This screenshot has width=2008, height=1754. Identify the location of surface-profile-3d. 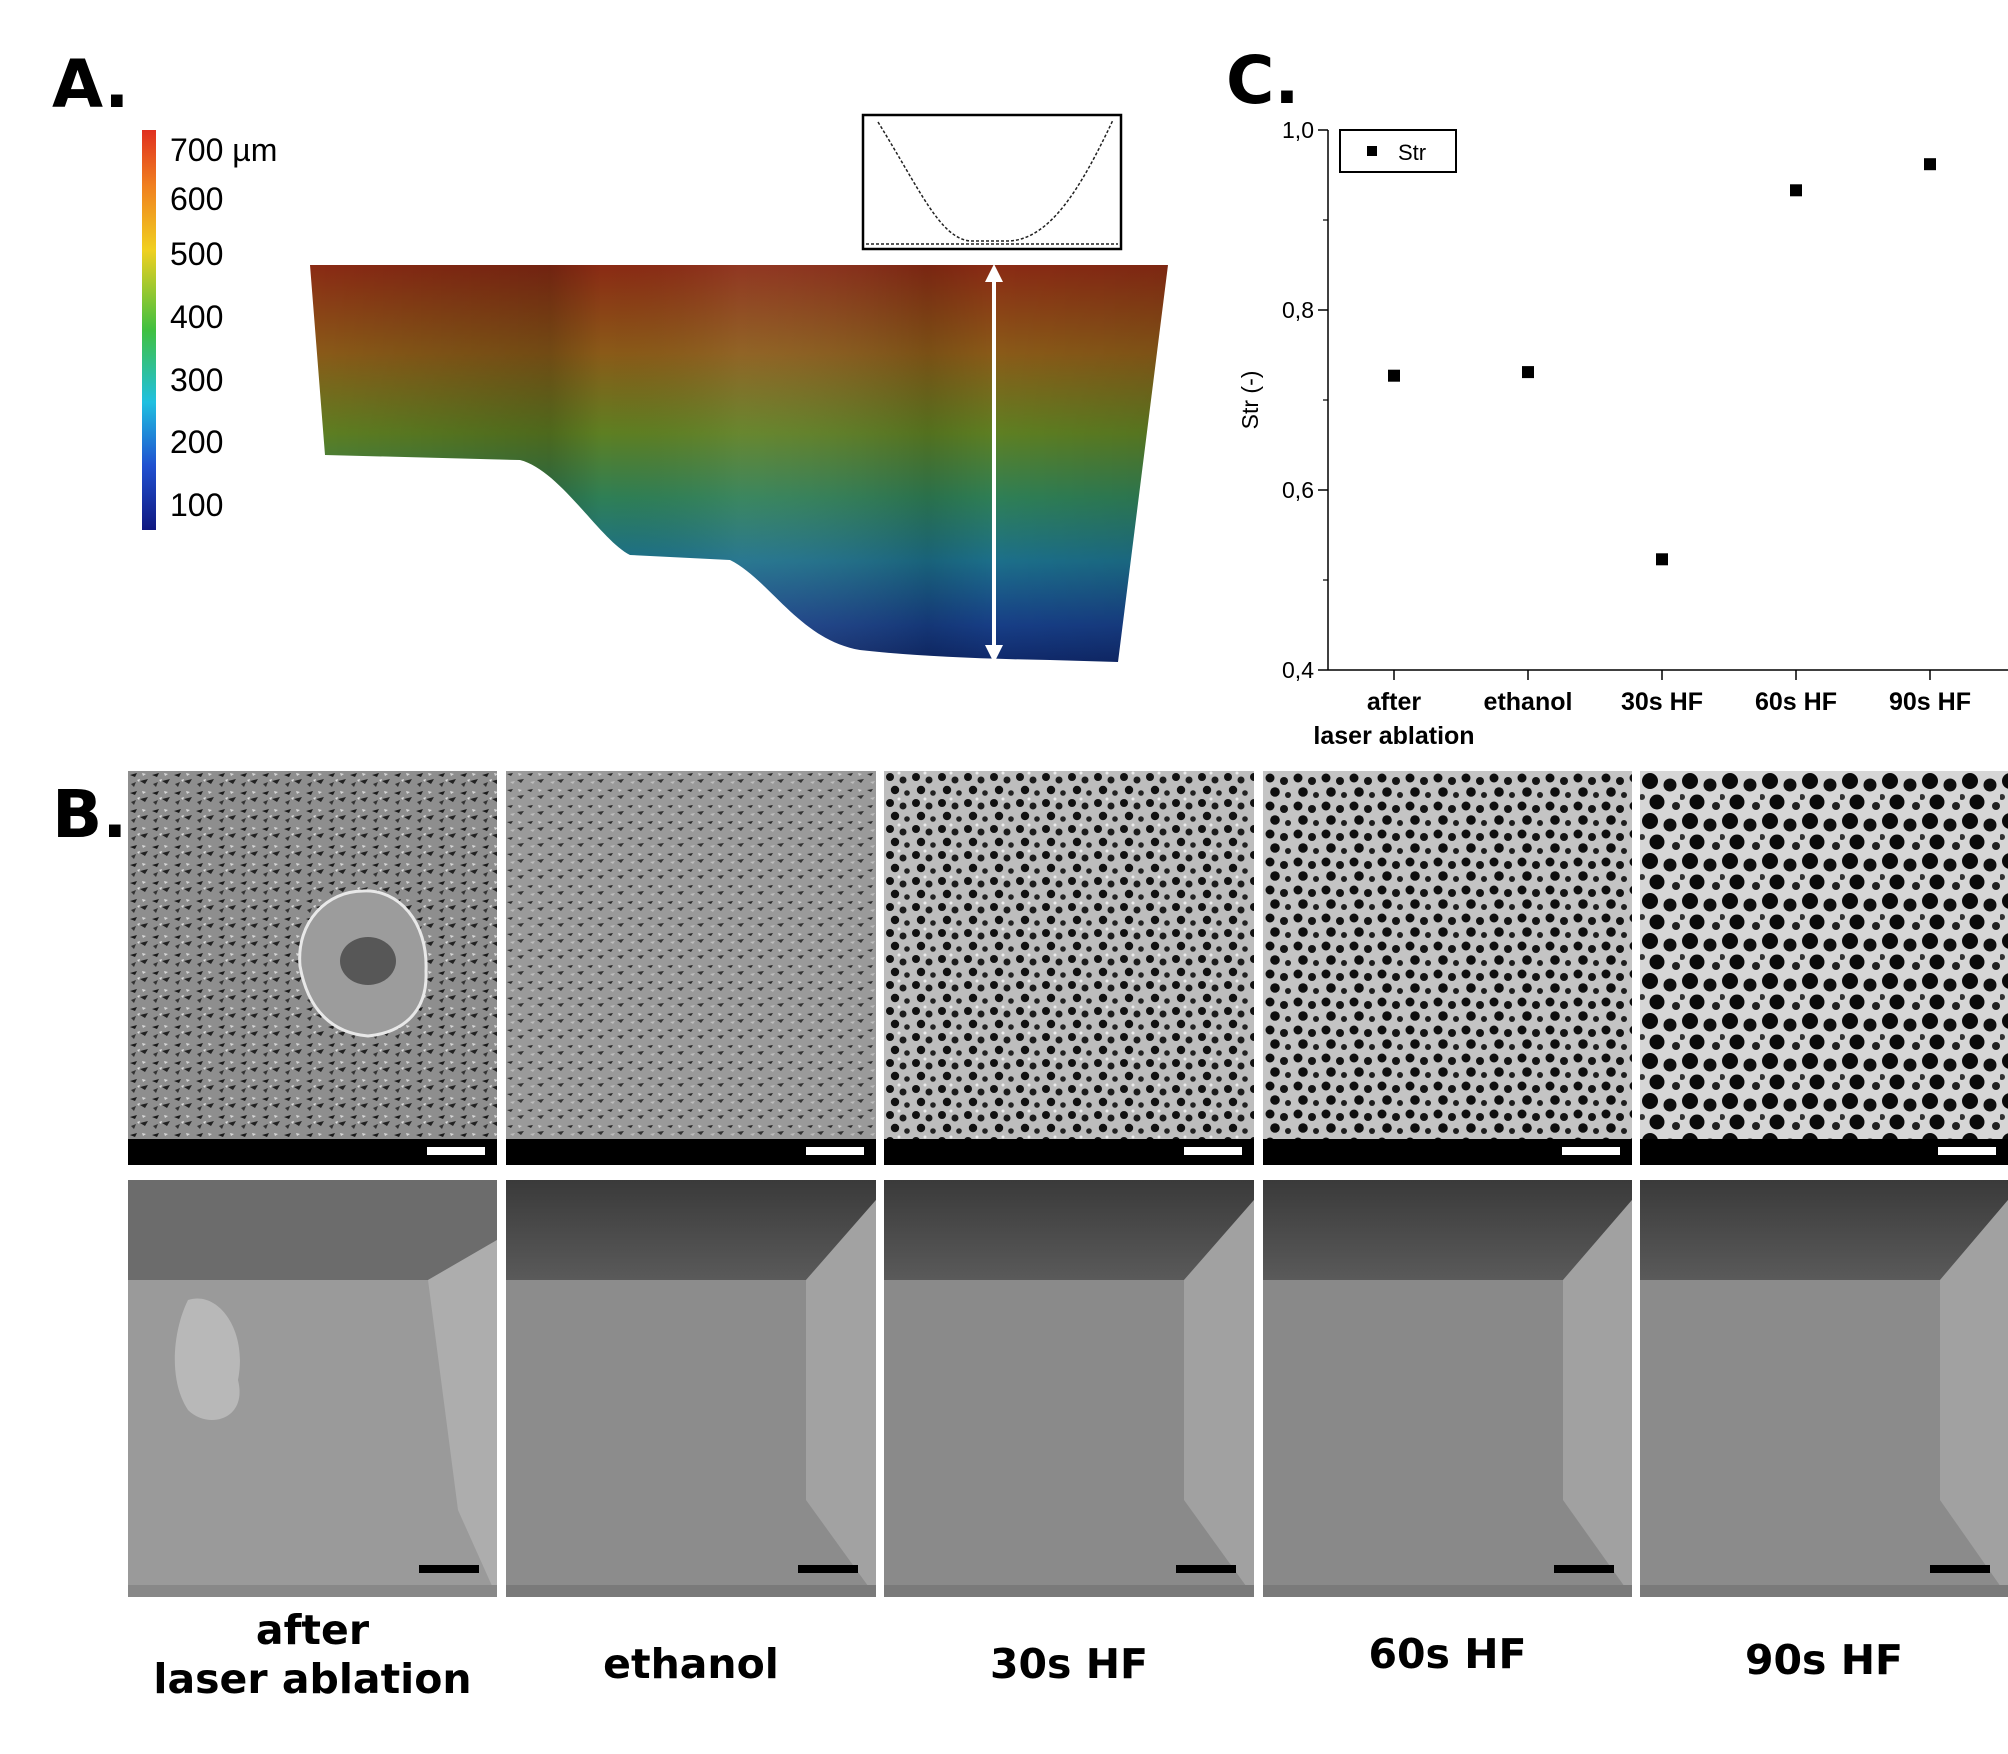
(739, 388).